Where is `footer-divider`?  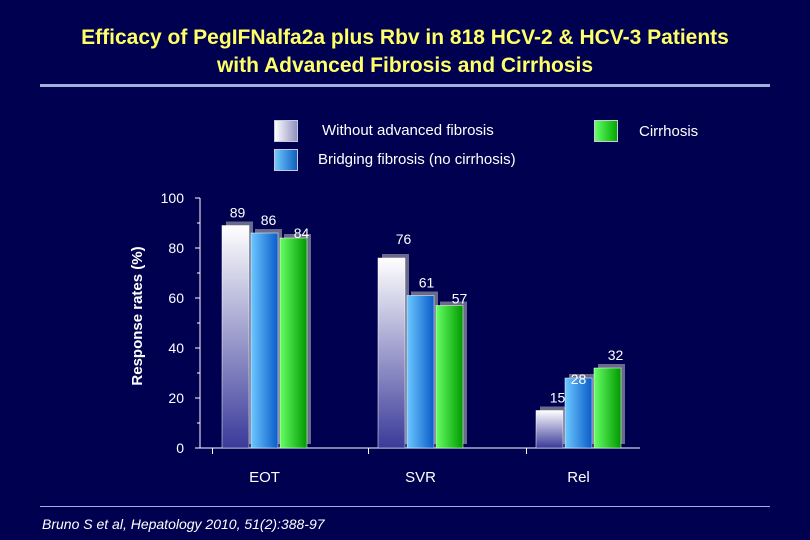 footer-divider is located at coordinates (405, 506).